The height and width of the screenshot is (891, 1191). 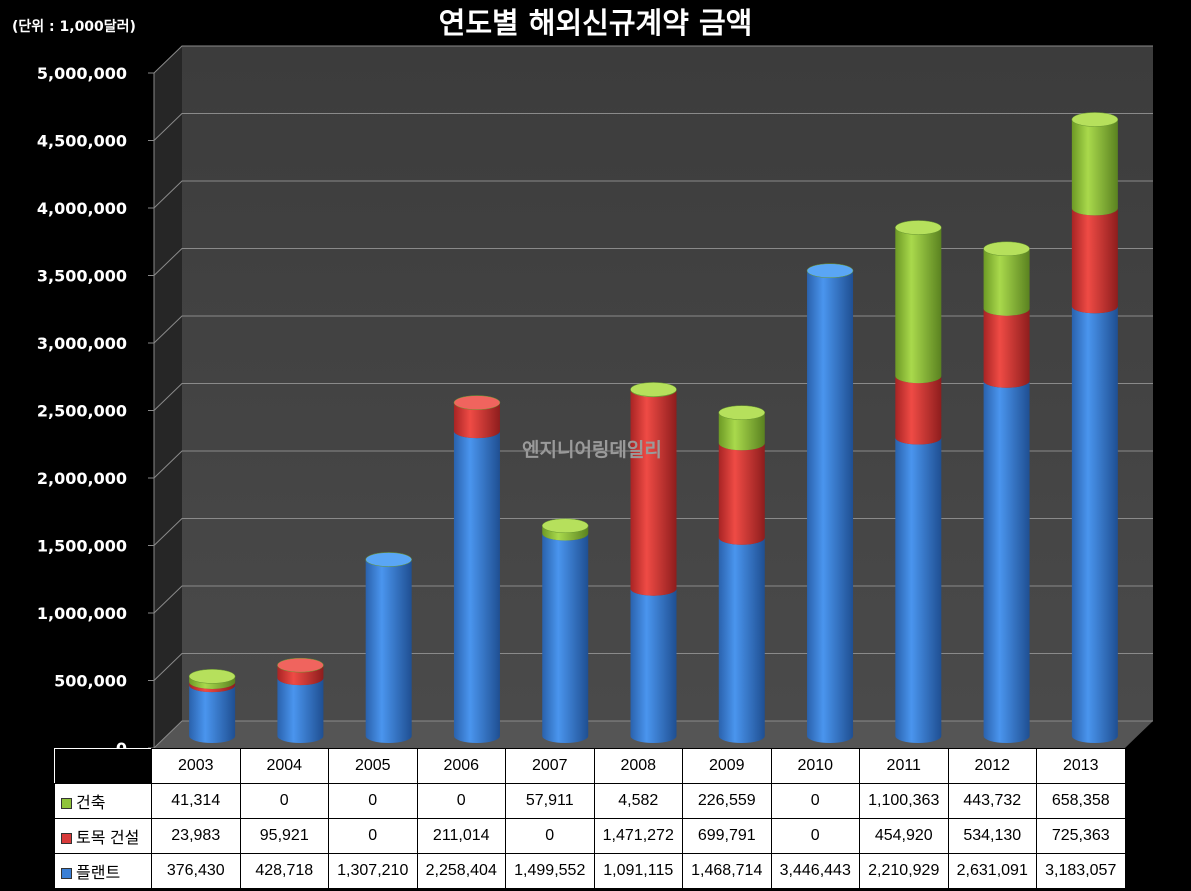 I want to click on table-cell: 454,920, so click(x=904, y=836).